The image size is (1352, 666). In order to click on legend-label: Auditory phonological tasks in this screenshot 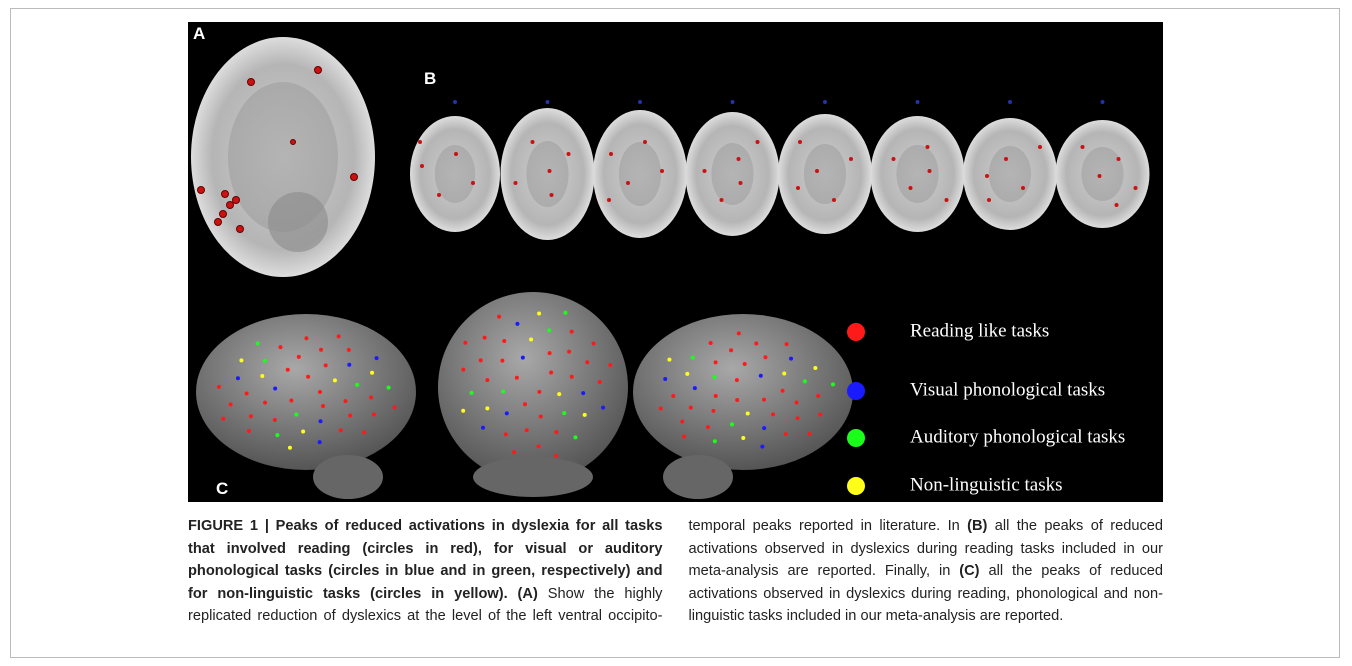, I will do `click(1017, 436)`.